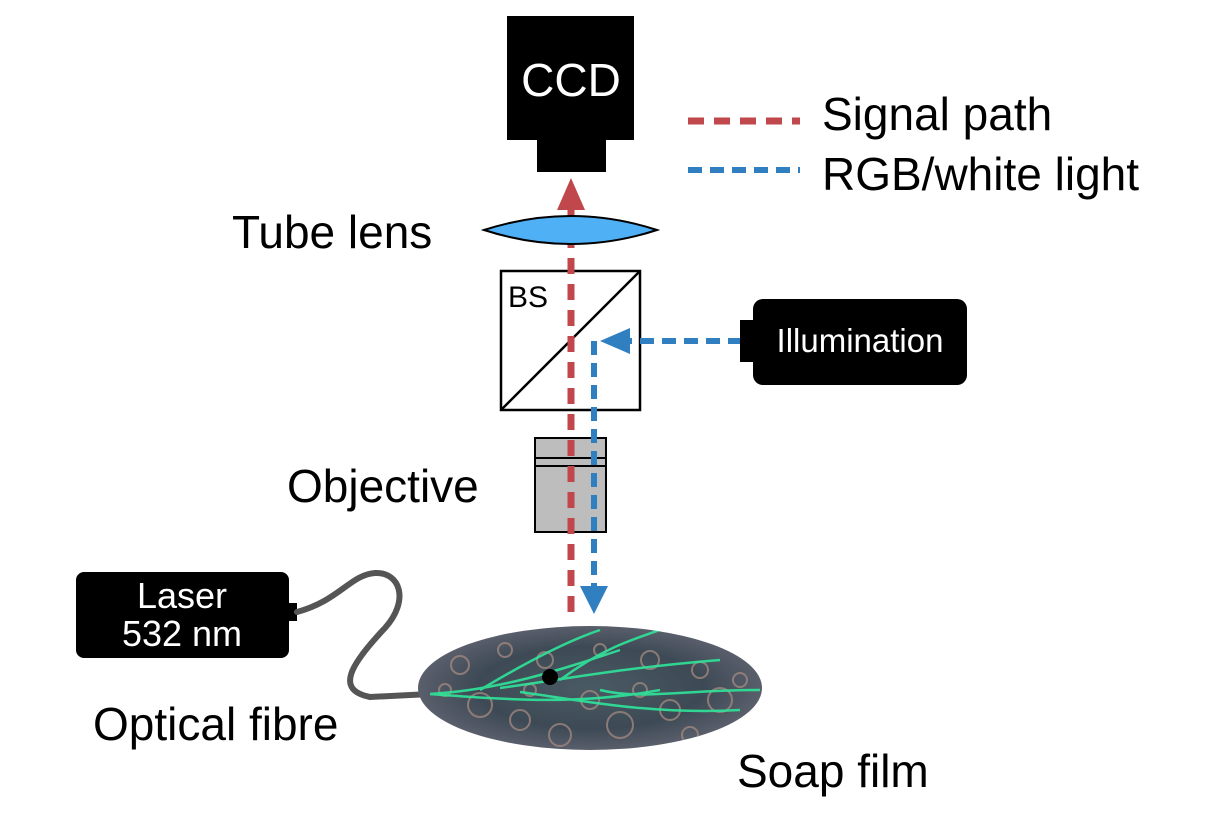 This screenshot has width=1226, height=822. I want to click on laser-connector, so click(292, 612).